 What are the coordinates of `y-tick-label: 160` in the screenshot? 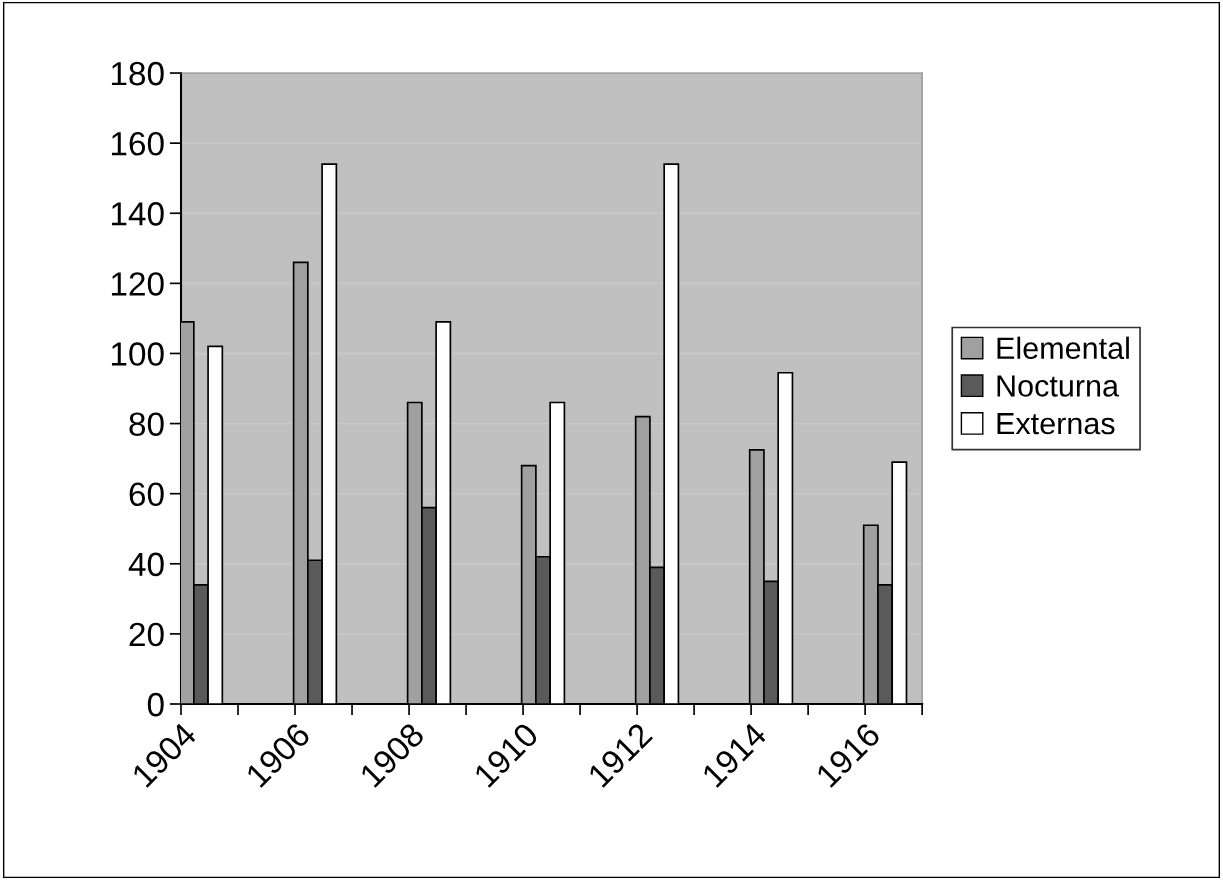 It's located at (137, 143).